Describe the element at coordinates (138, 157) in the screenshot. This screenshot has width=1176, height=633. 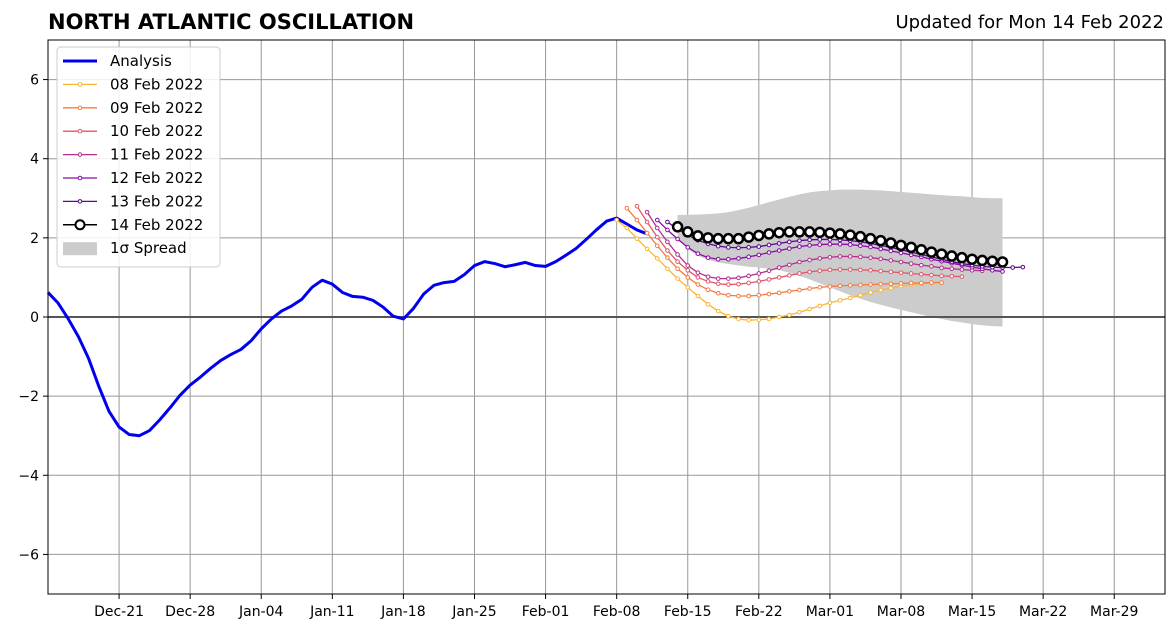
I see `legend-box` at that location.